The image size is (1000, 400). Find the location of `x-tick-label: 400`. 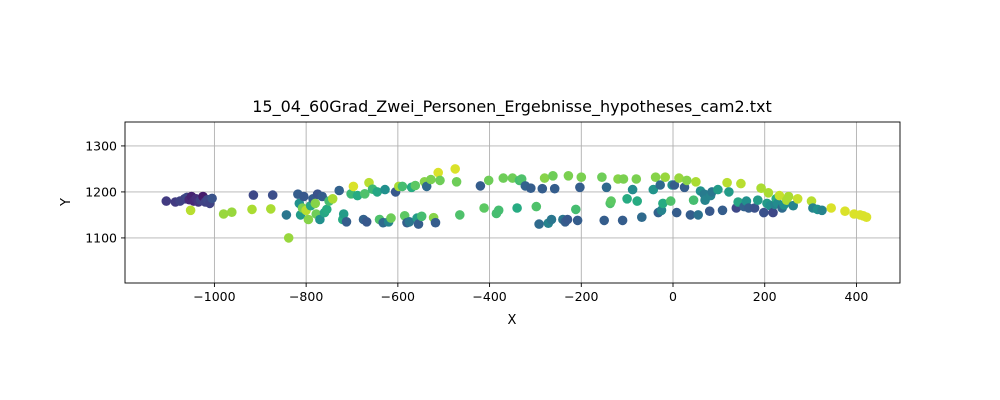

x-tick-label: 400 is located at coordinates (857, 296).